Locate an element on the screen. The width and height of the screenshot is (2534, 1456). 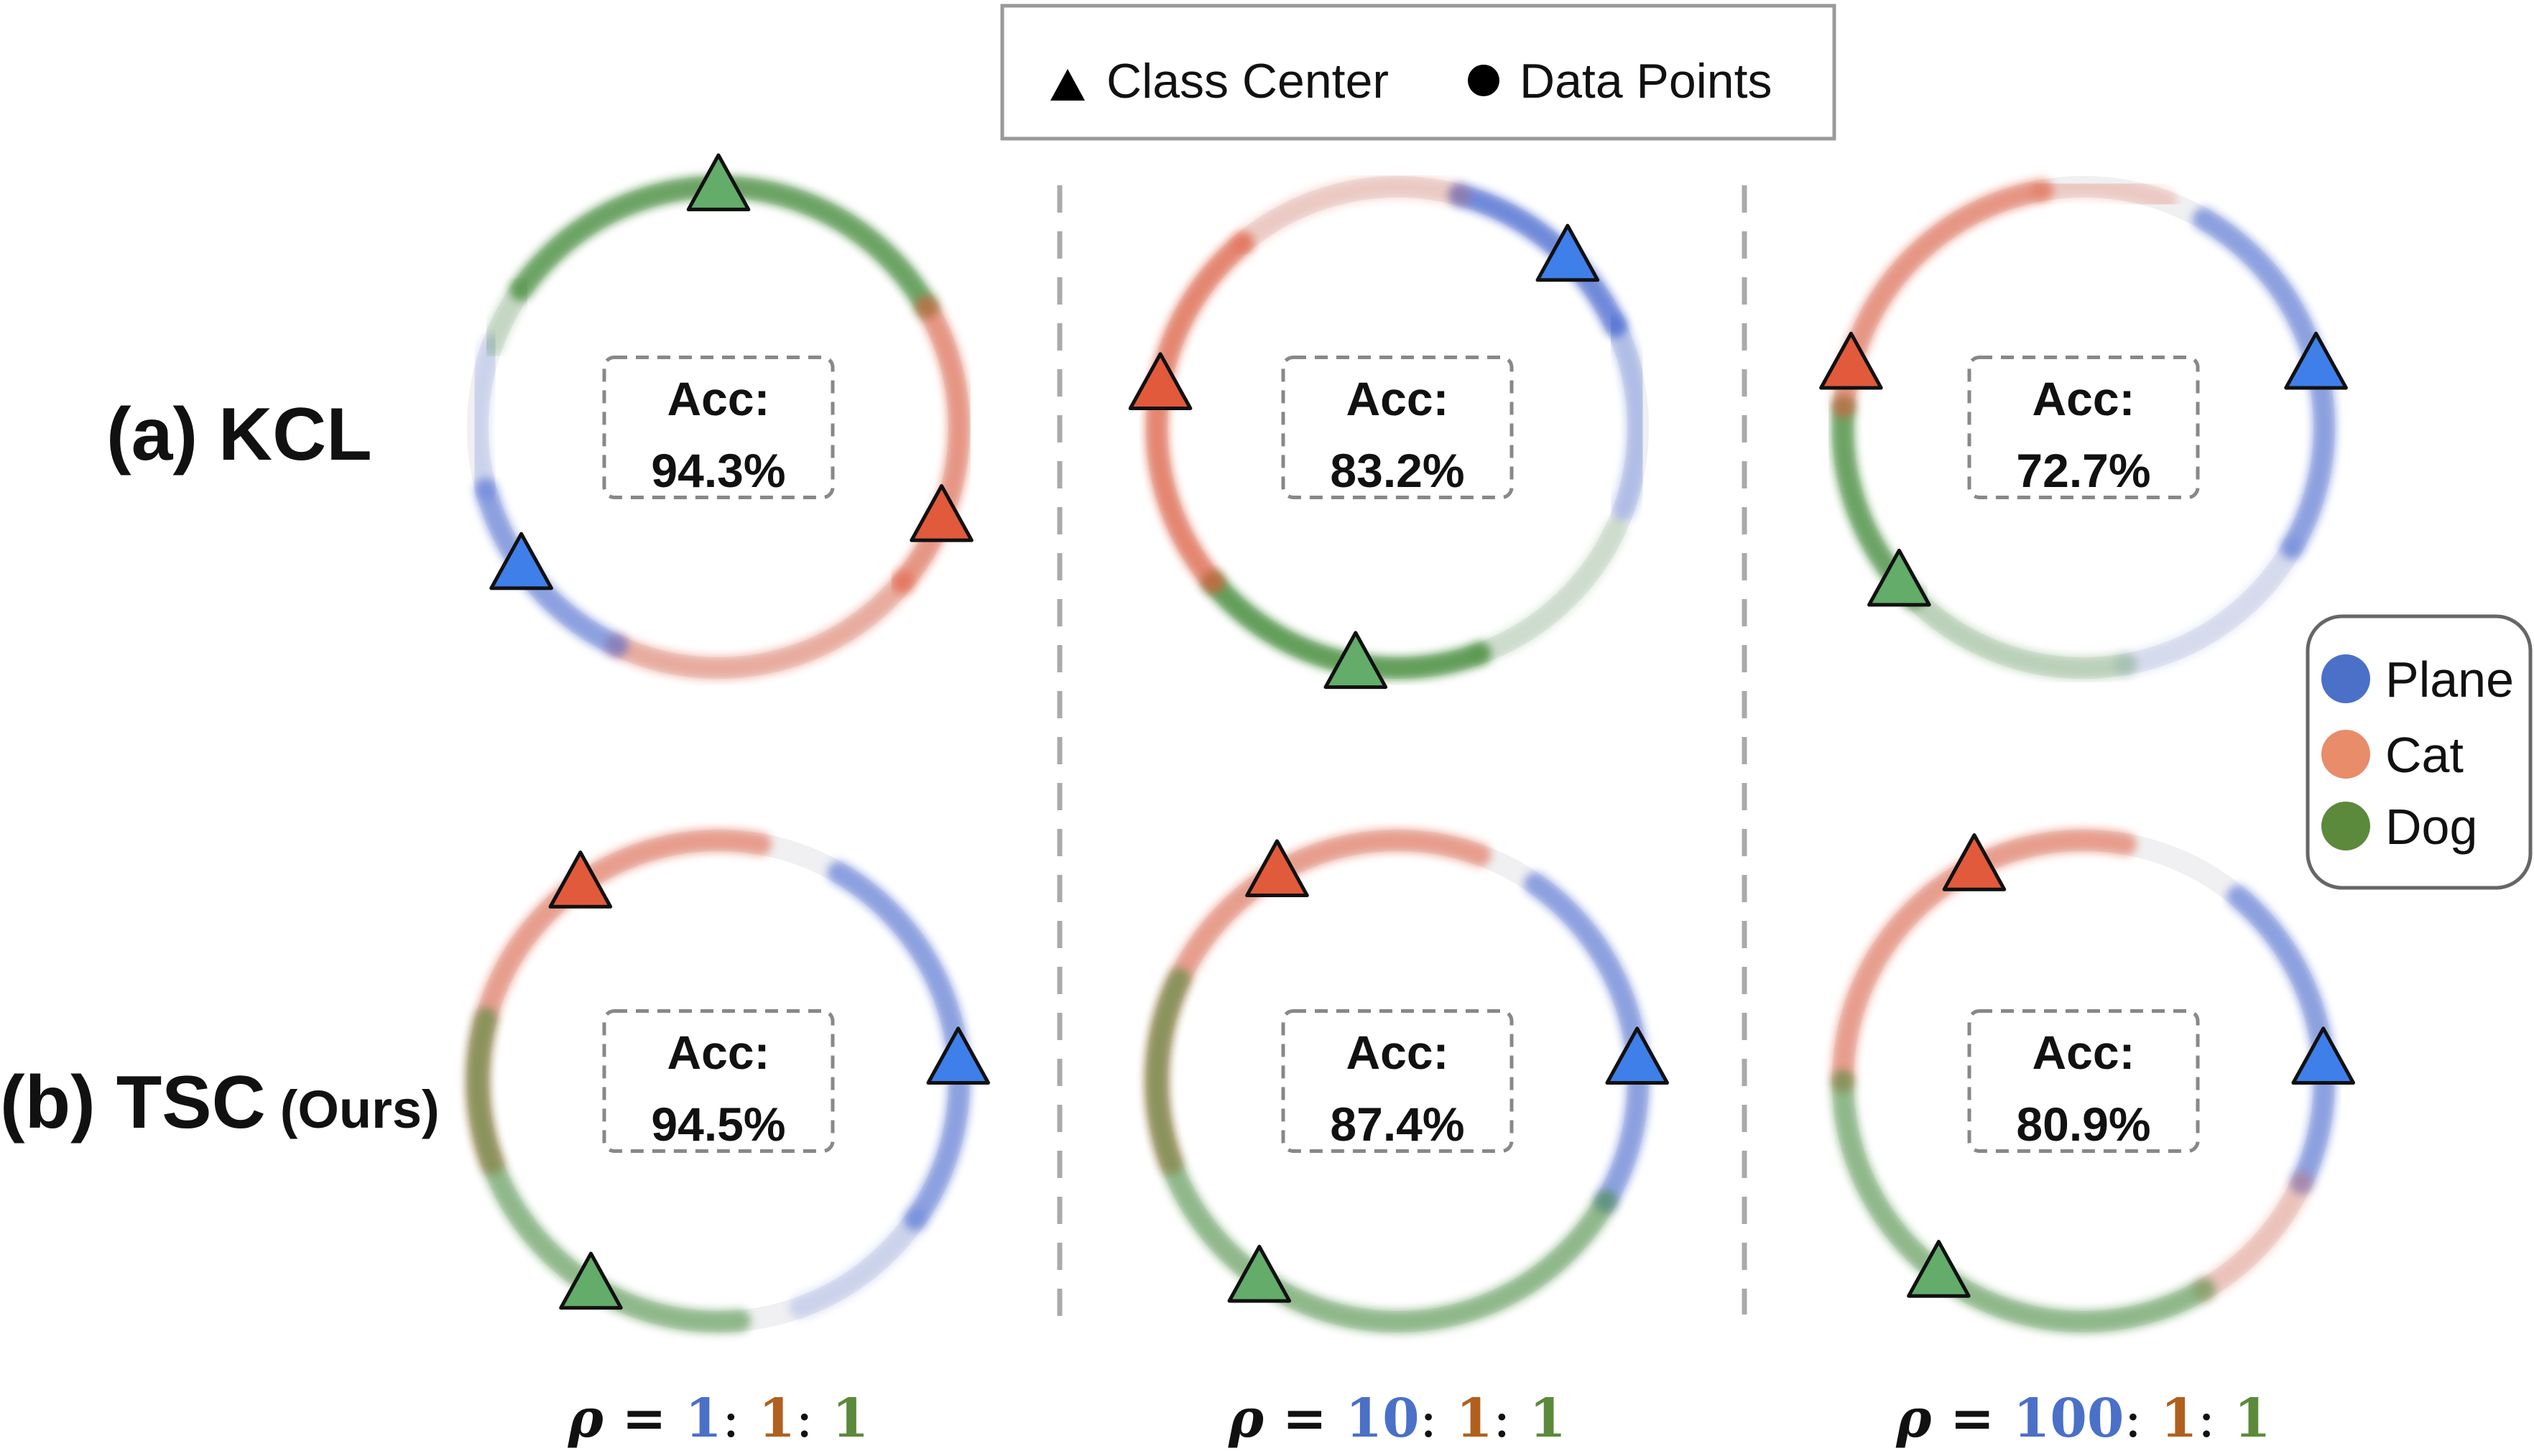
circle-icon is located at coordinates (1483, 80).